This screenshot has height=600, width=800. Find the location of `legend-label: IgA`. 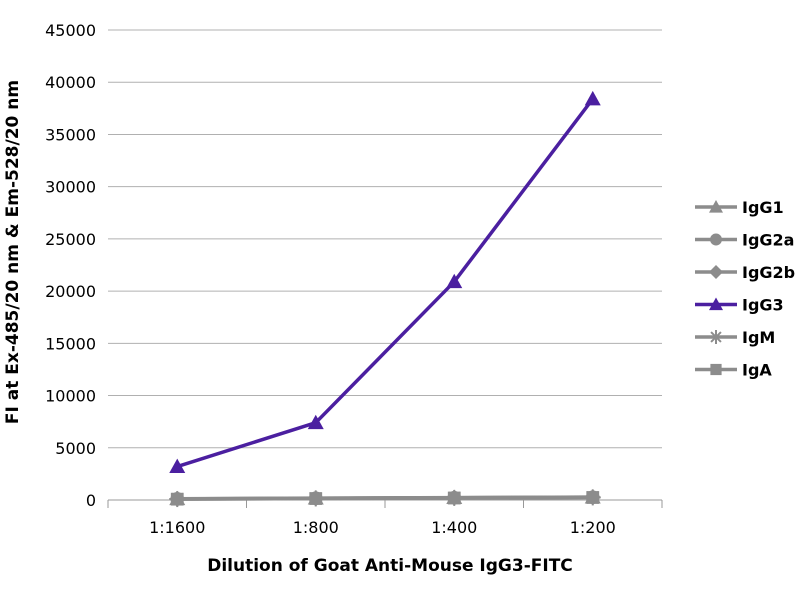

legend-label: IgA is located at coordinates (757, 370).